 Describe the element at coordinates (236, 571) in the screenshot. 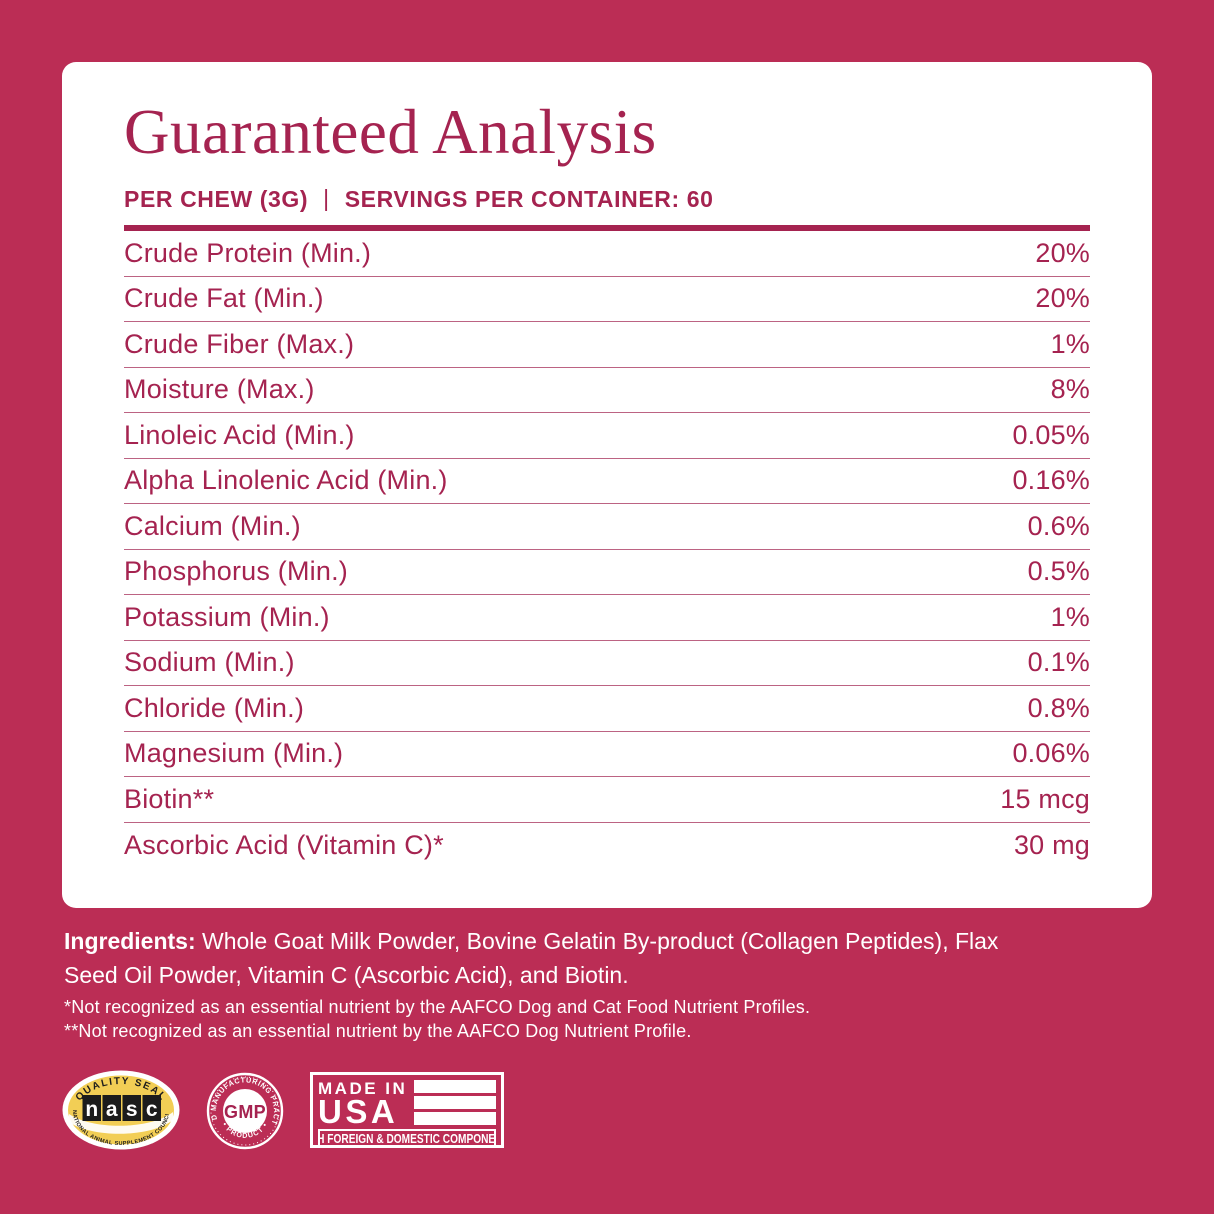

I see `nutrient-label: Phosphorus (Min.)` at that location.